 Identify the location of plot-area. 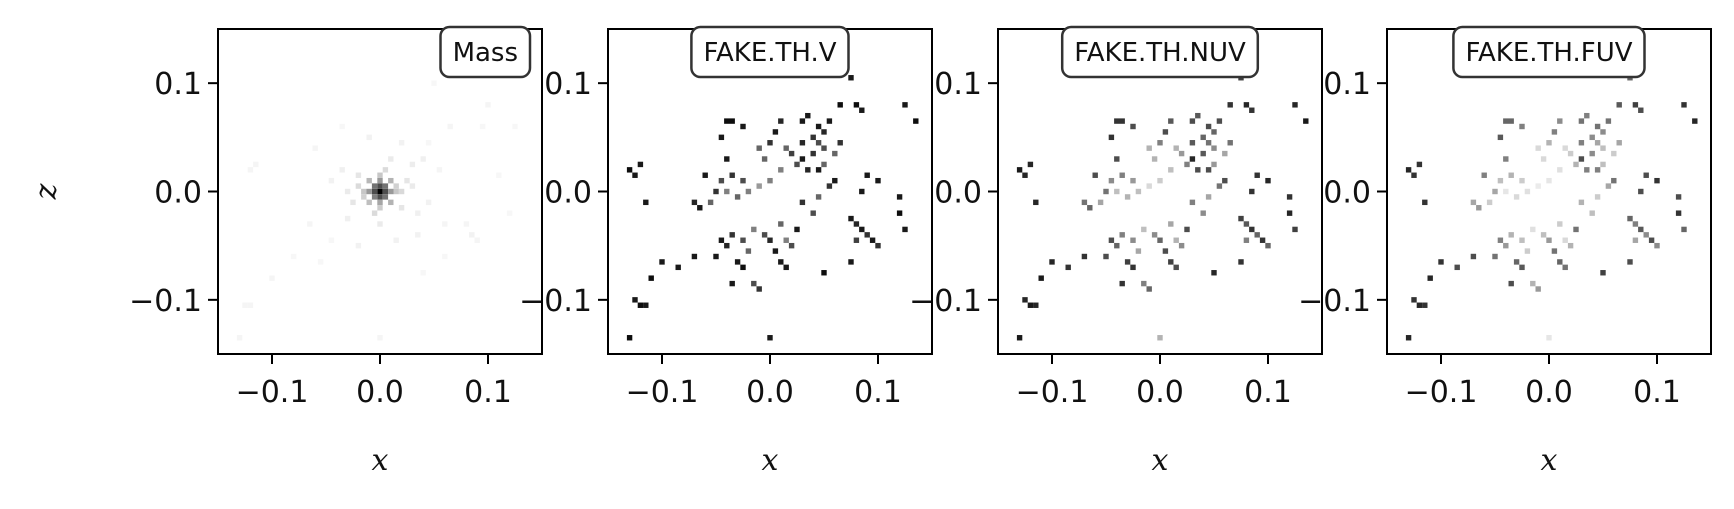
(770, 191).